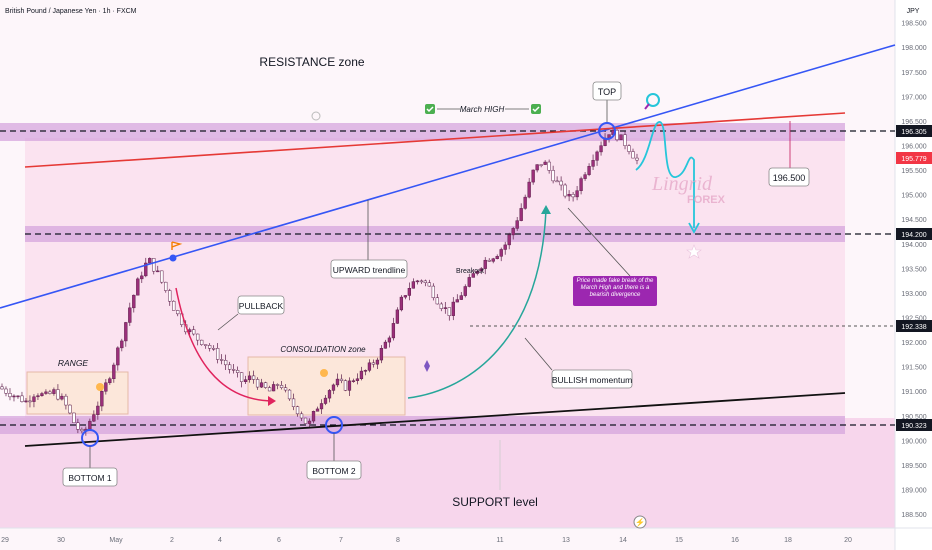 The width and height of the screenshot is (932, 550). Describe the element at coordinates (913, 171) in the screenshot. I see `y-tick-label: 195.500` at that location.